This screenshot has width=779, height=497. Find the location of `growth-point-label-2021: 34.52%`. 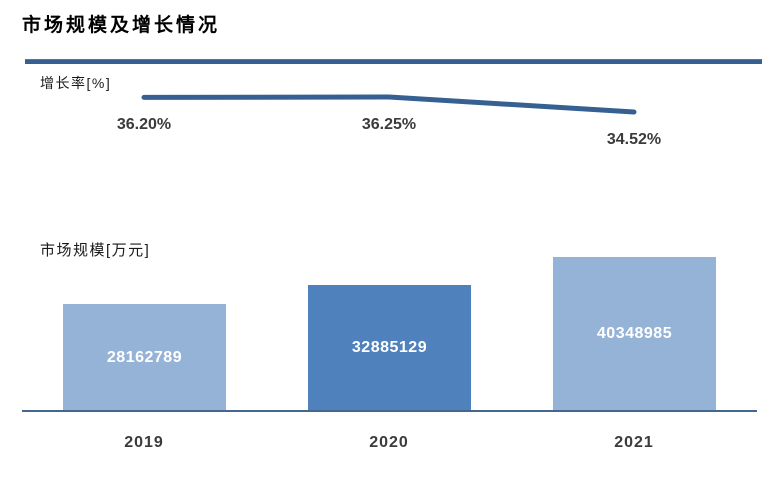

growth-point-label-2021: 34.52% is located at coordinates (634, 139).